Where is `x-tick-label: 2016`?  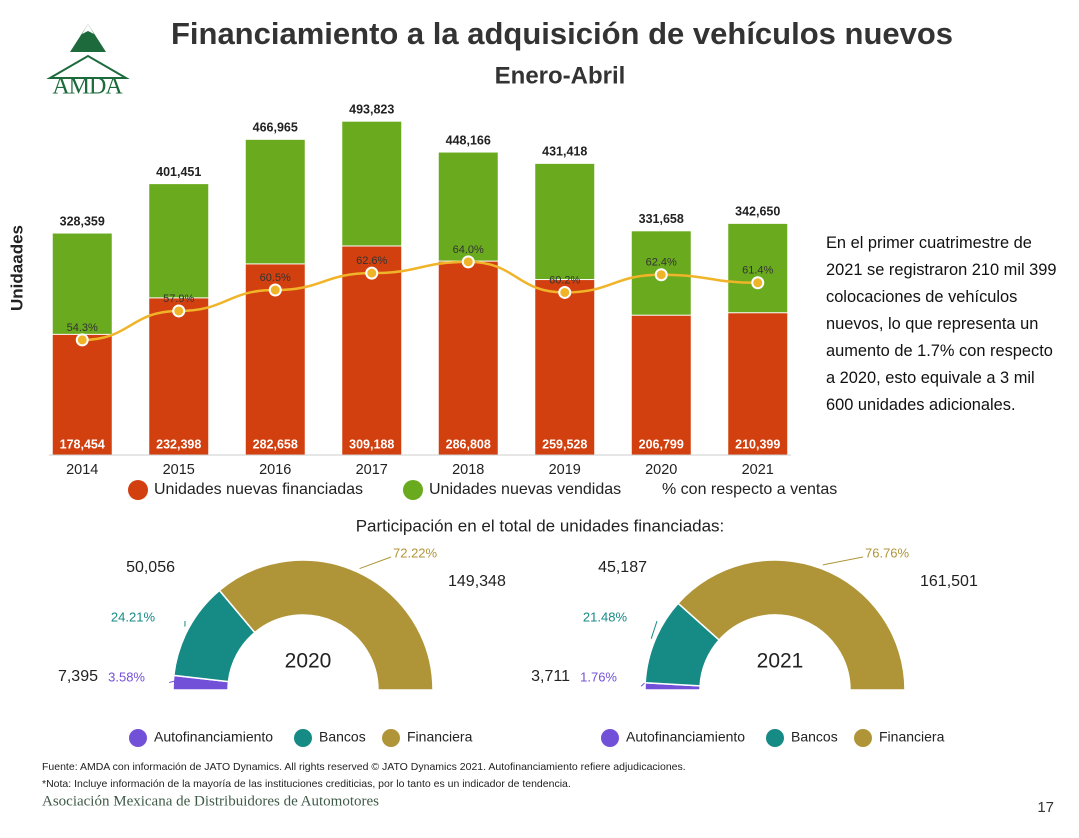 x-tick-label: 2016 is located at coordinates (275, 470).